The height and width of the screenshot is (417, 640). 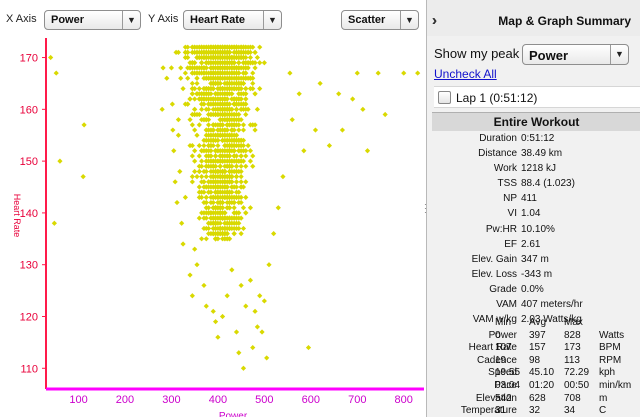 What do you see at coordinates (577, 385) in the screenshot?
I see `metric-cell: 00:50` at bounding box center [577, 385].